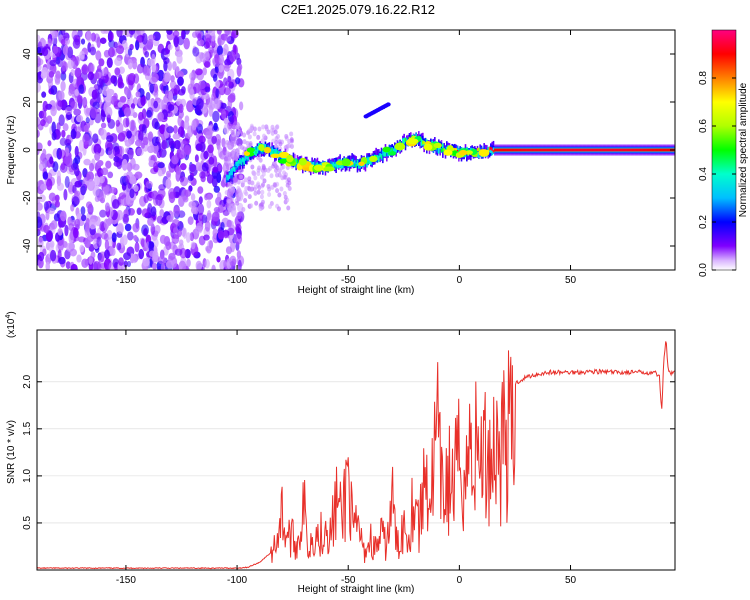 This screenshot has height=600, width=750. What do you see at coordinates (27, 475) in the screenshot?
I see `y-tick-label: 1.0` at bounding box center [27, 475].